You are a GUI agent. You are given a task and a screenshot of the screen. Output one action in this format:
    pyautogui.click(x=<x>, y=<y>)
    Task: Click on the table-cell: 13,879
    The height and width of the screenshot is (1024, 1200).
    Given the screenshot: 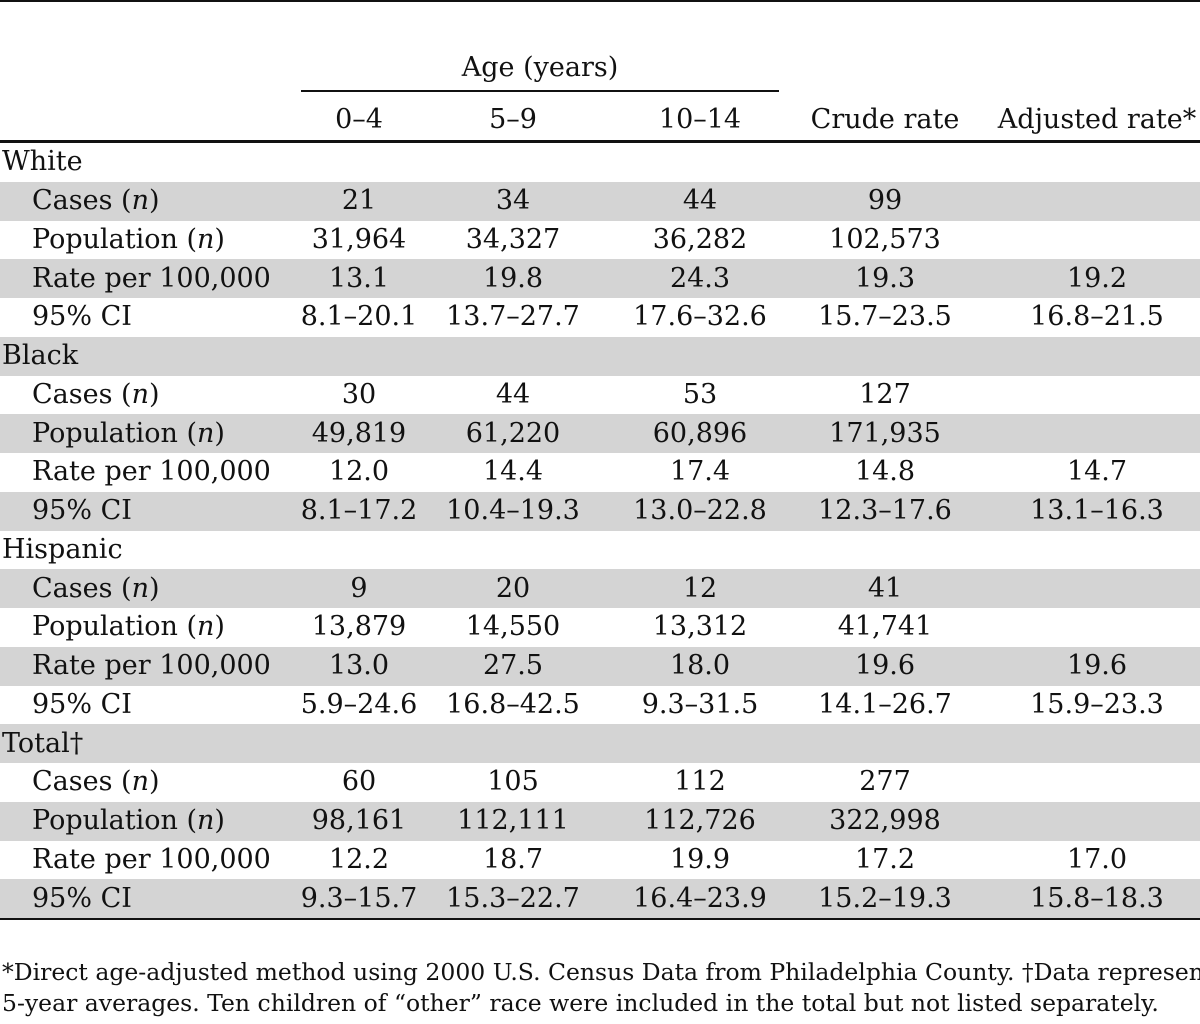 What is the action you would take?
    pyautogui.click(x=359, y=627)
    